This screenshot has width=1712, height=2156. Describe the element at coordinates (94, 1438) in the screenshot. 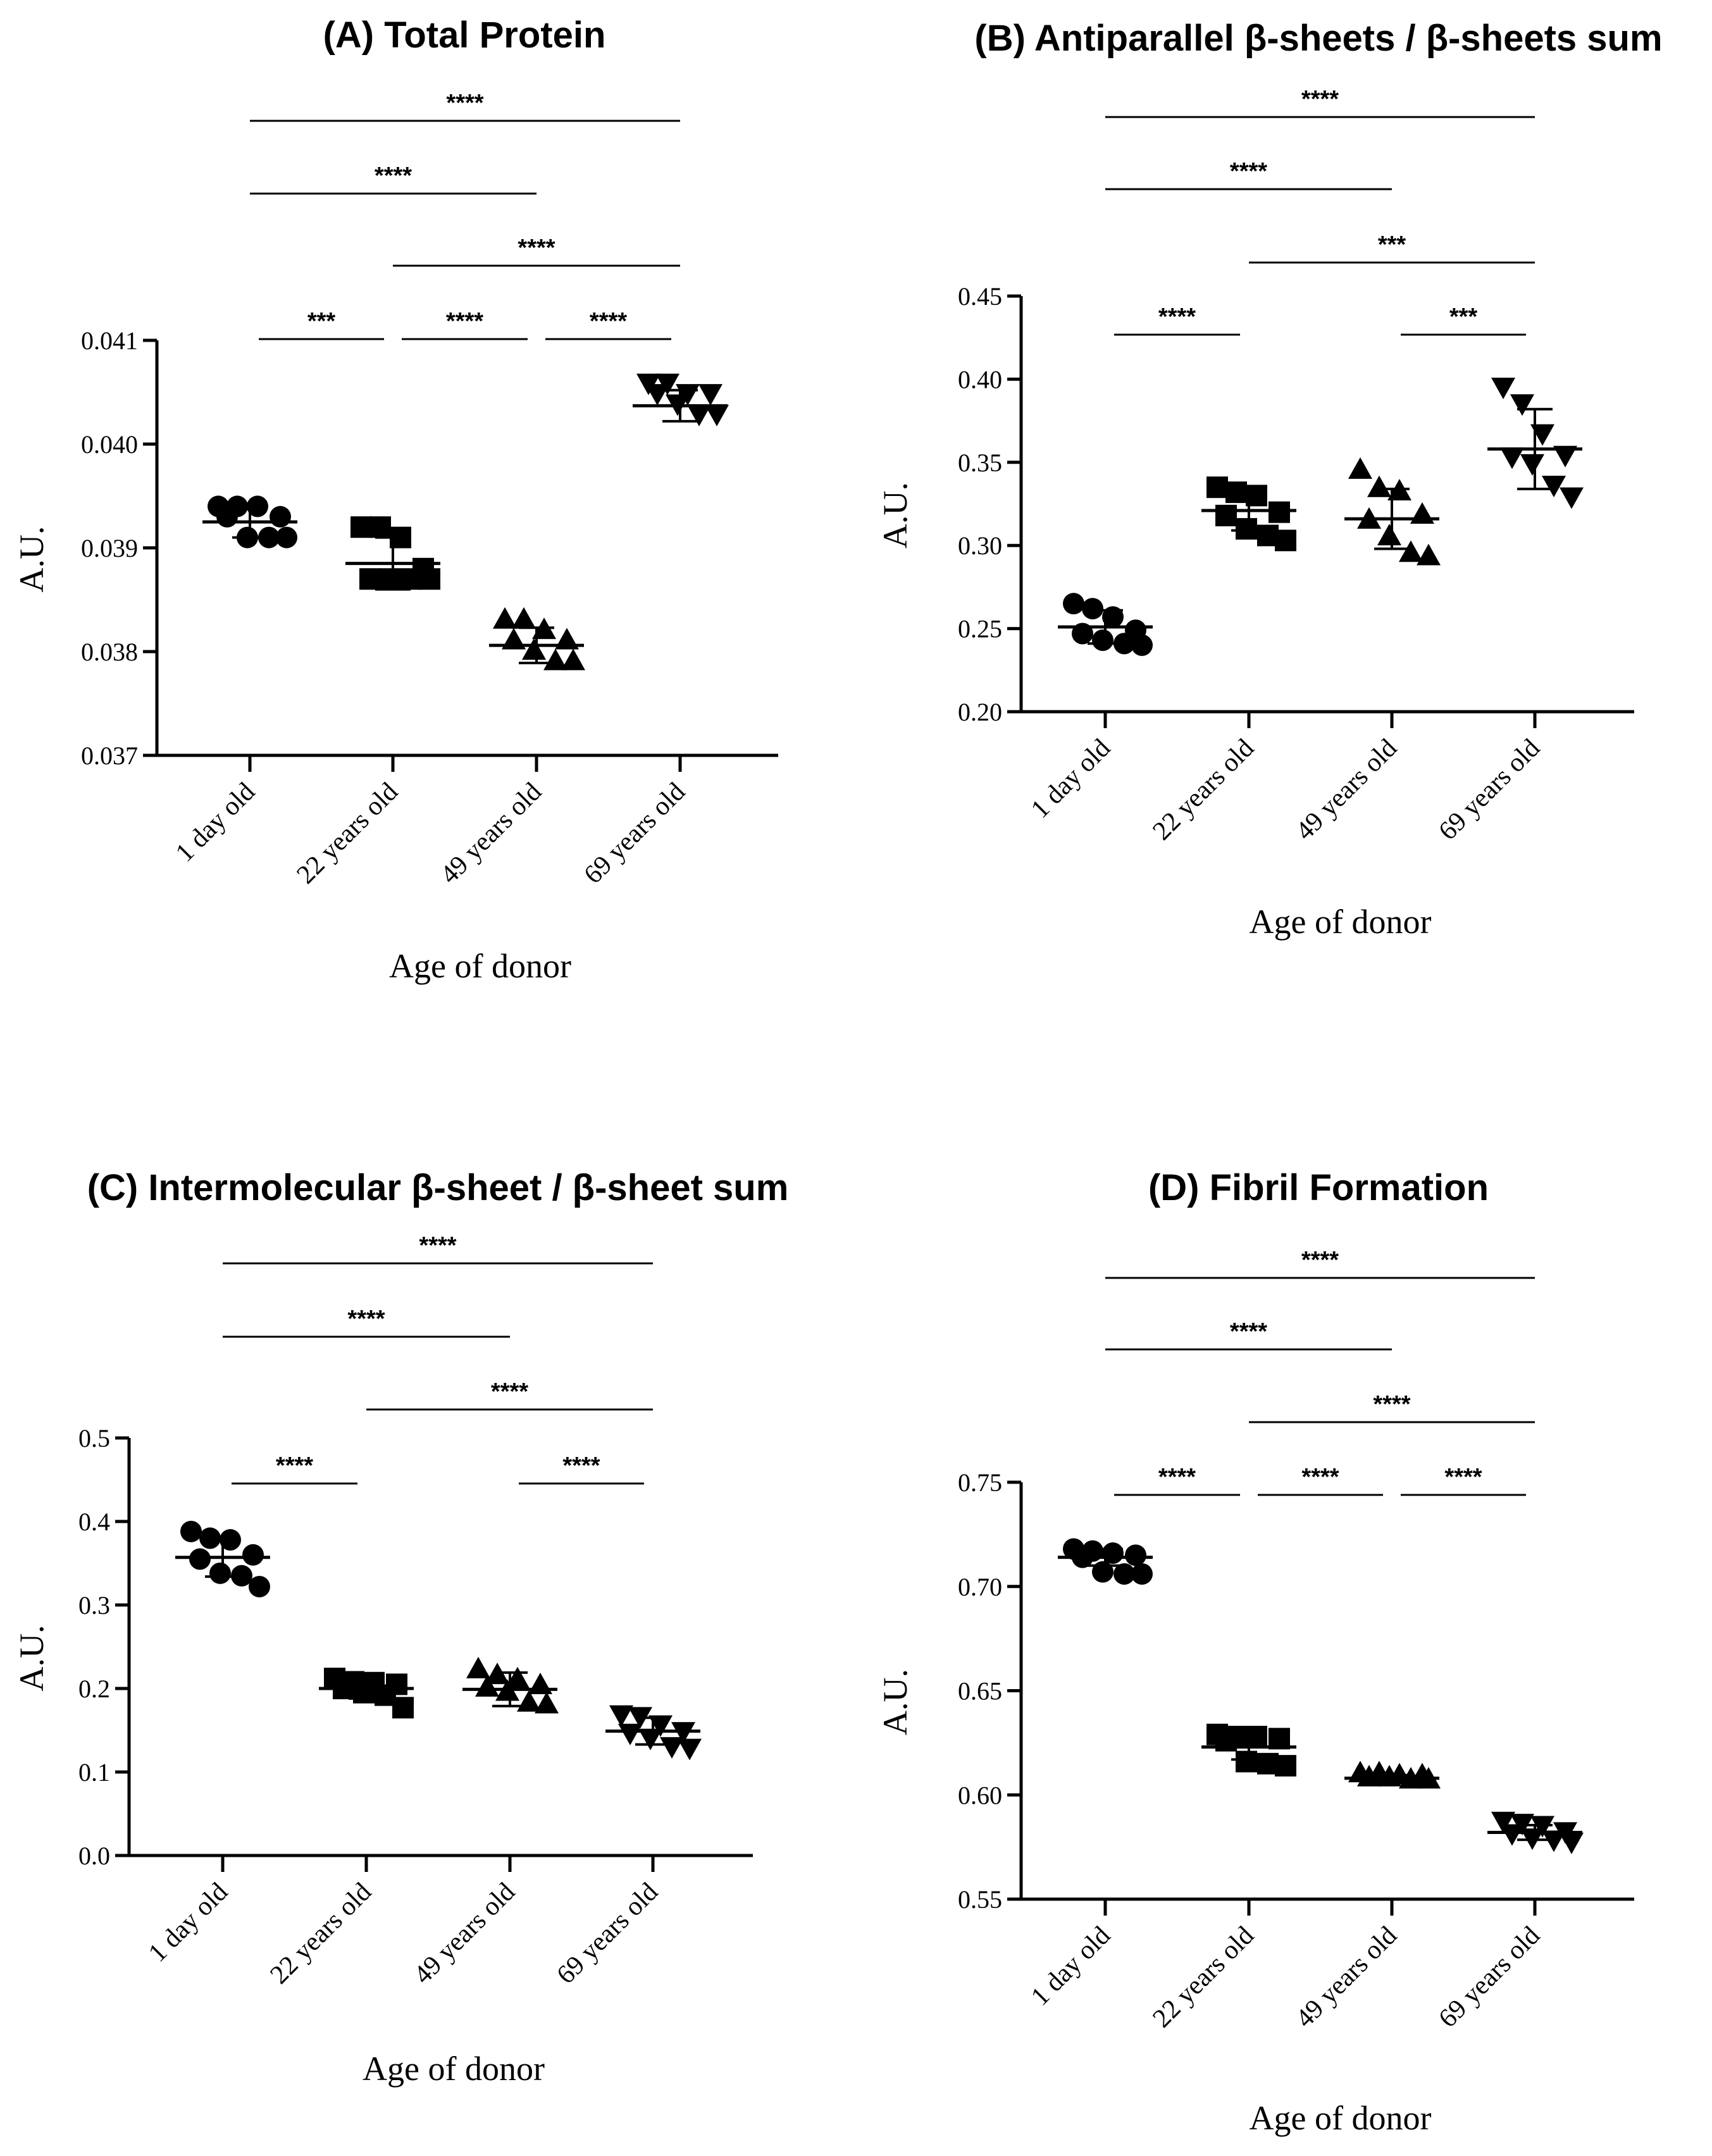

I see `y-tick-label: 0.5` at that location.